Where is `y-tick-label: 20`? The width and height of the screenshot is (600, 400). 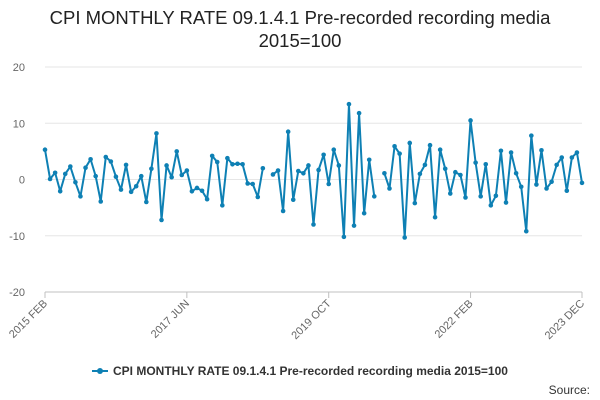 y-tick-label: 20 is located at coordinates (19, 68).